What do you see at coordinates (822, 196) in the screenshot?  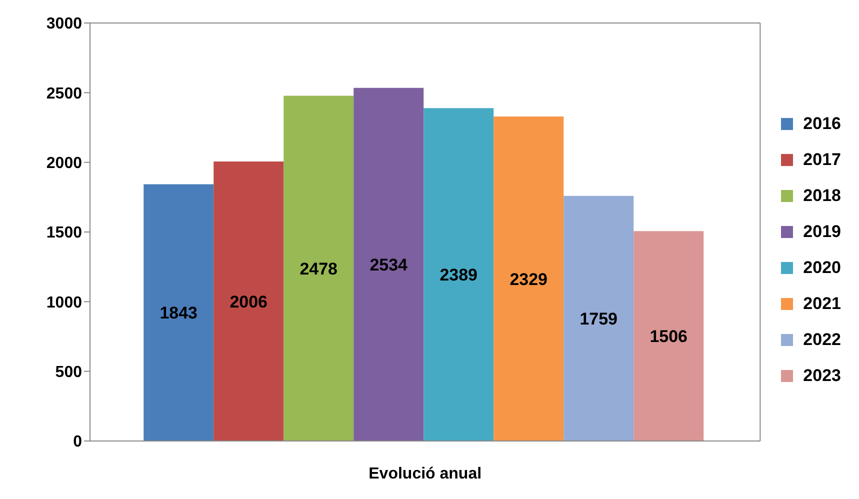 I see `legend-label: 2018` at bounding box center [822, 196].